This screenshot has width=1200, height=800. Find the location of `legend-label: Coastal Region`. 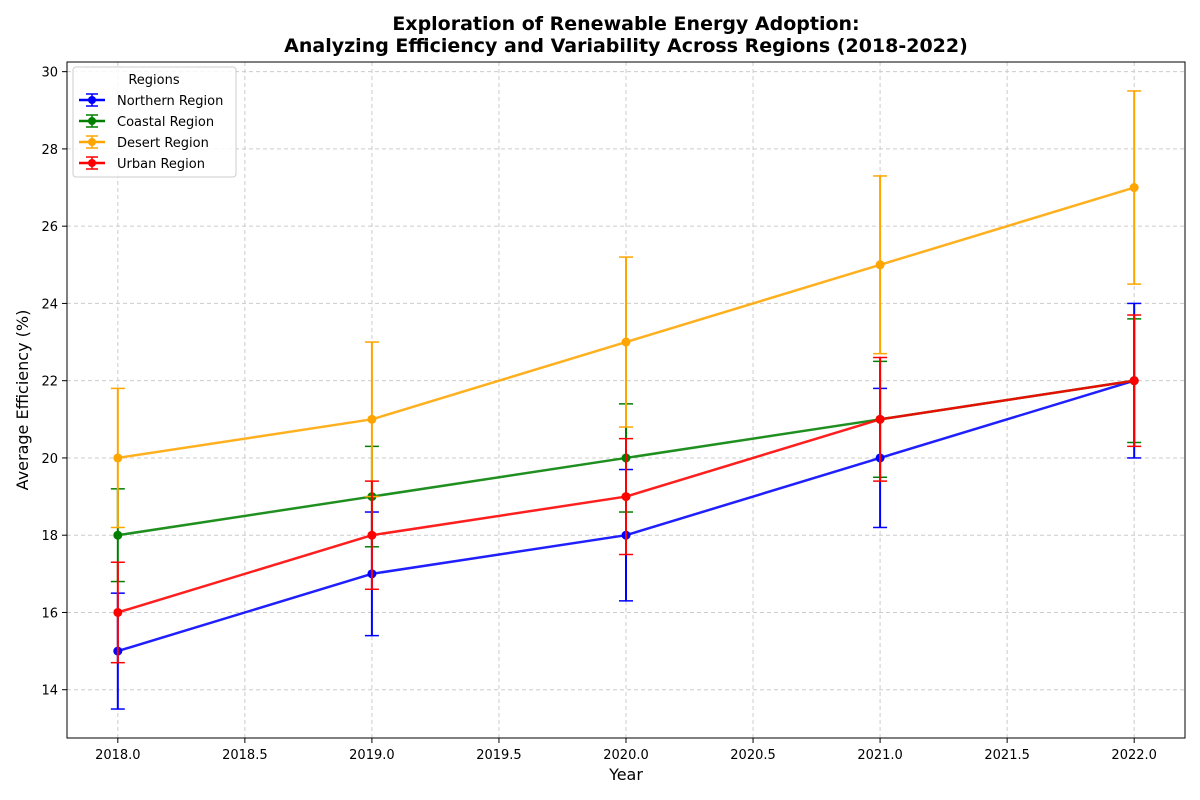

legend-label: Coastal Region is located at coordinates (165, 122).